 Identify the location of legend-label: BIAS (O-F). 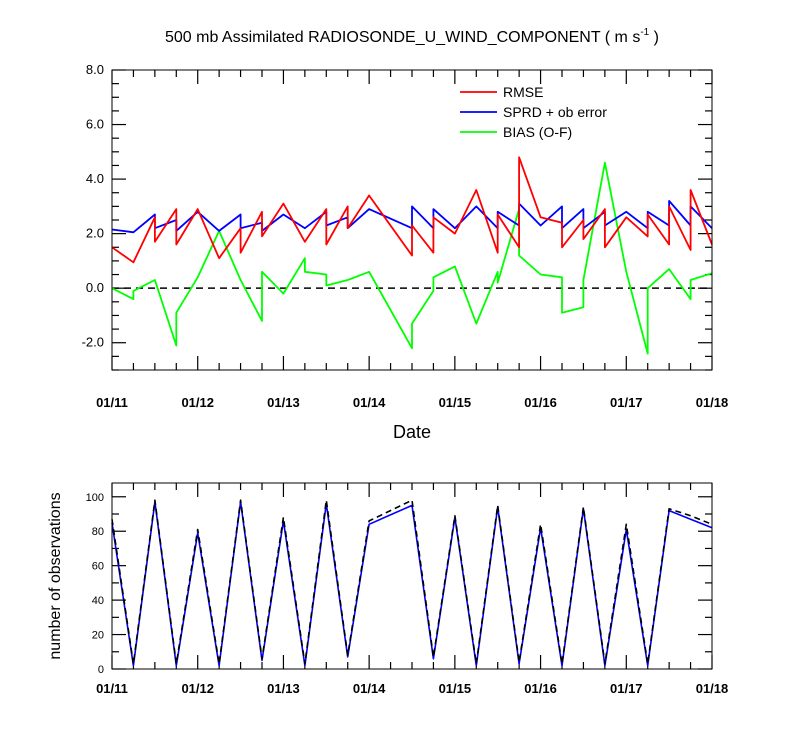
(537, 132).